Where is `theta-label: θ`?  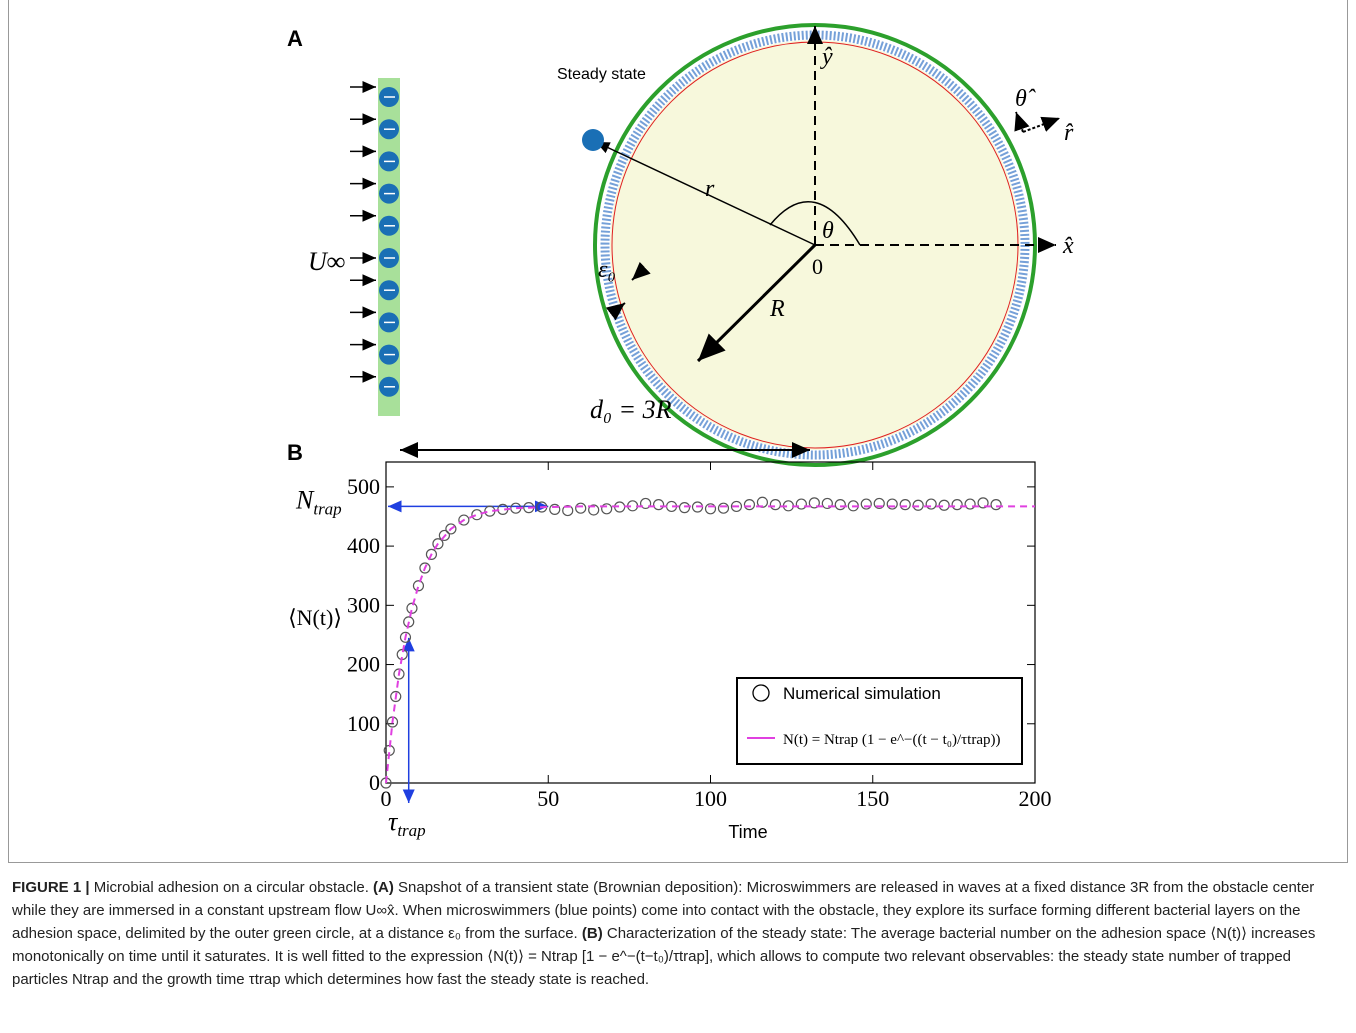 theta-label: θ is located at coordinates (828, 231).